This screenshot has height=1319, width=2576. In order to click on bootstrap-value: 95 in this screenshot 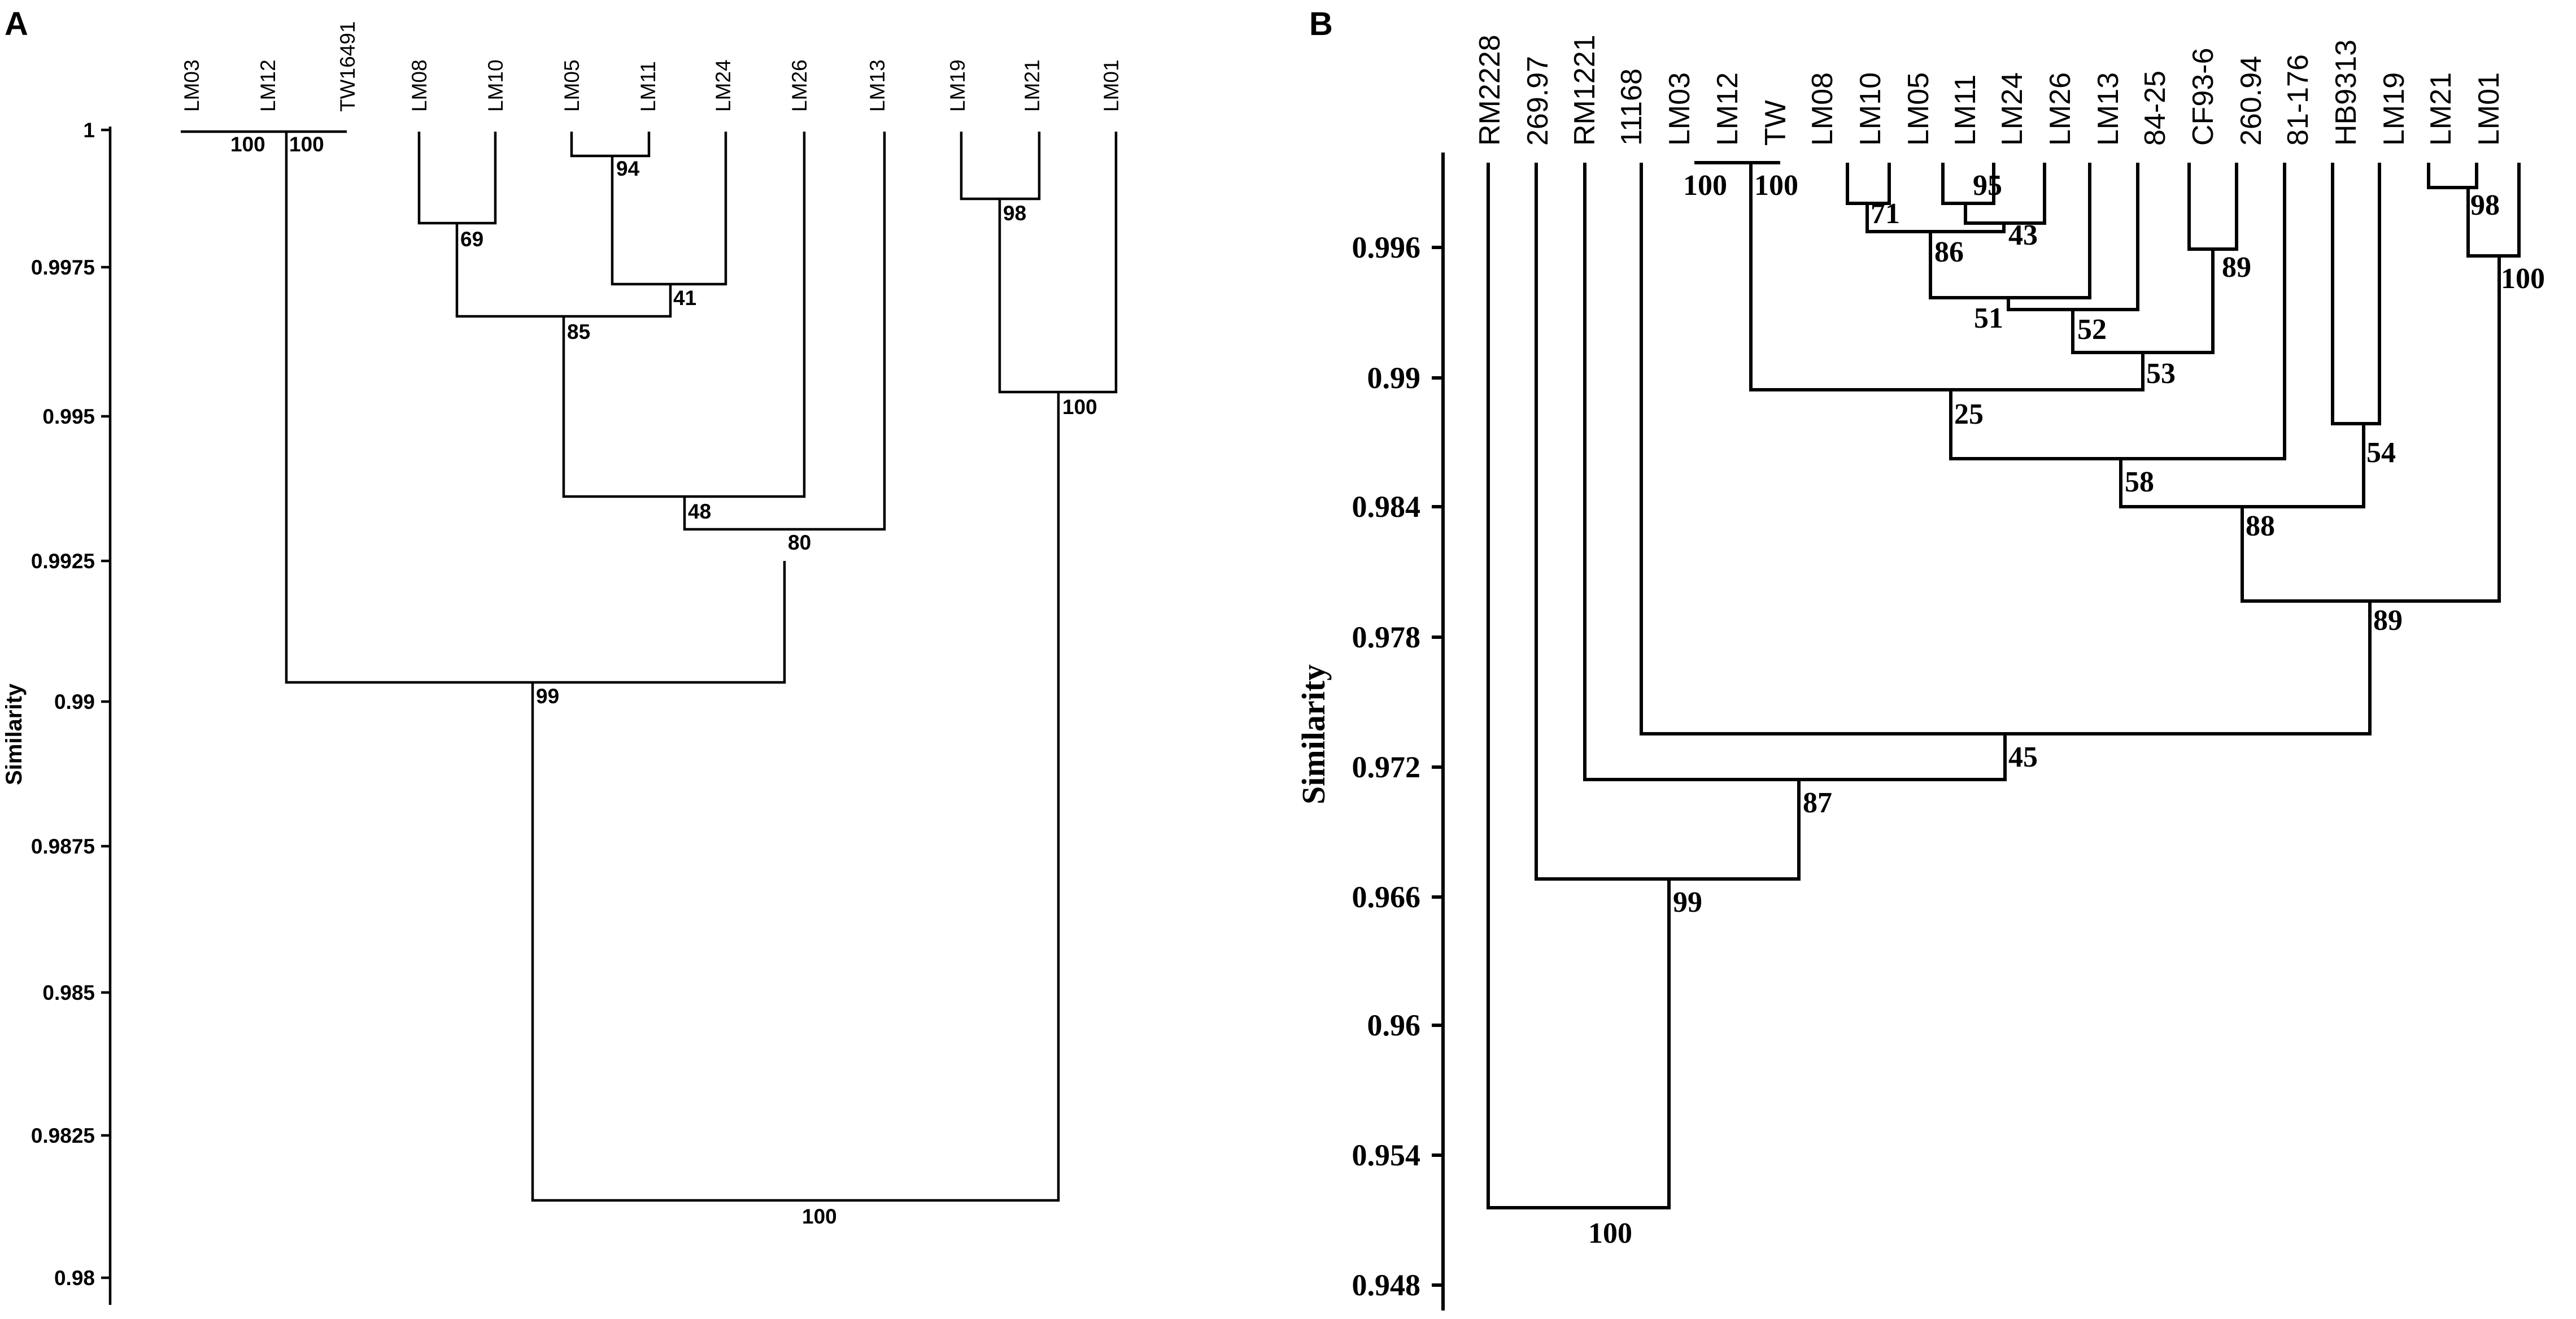, I will do `click(1987, 186)`.